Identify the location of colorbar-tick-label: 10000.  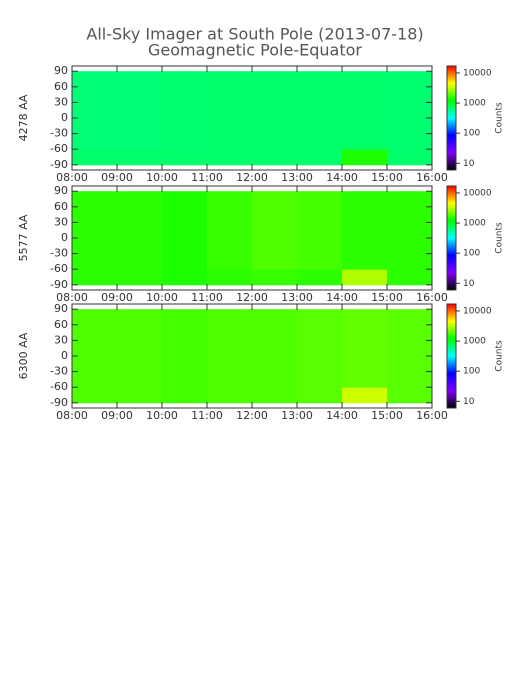
(477, 73).